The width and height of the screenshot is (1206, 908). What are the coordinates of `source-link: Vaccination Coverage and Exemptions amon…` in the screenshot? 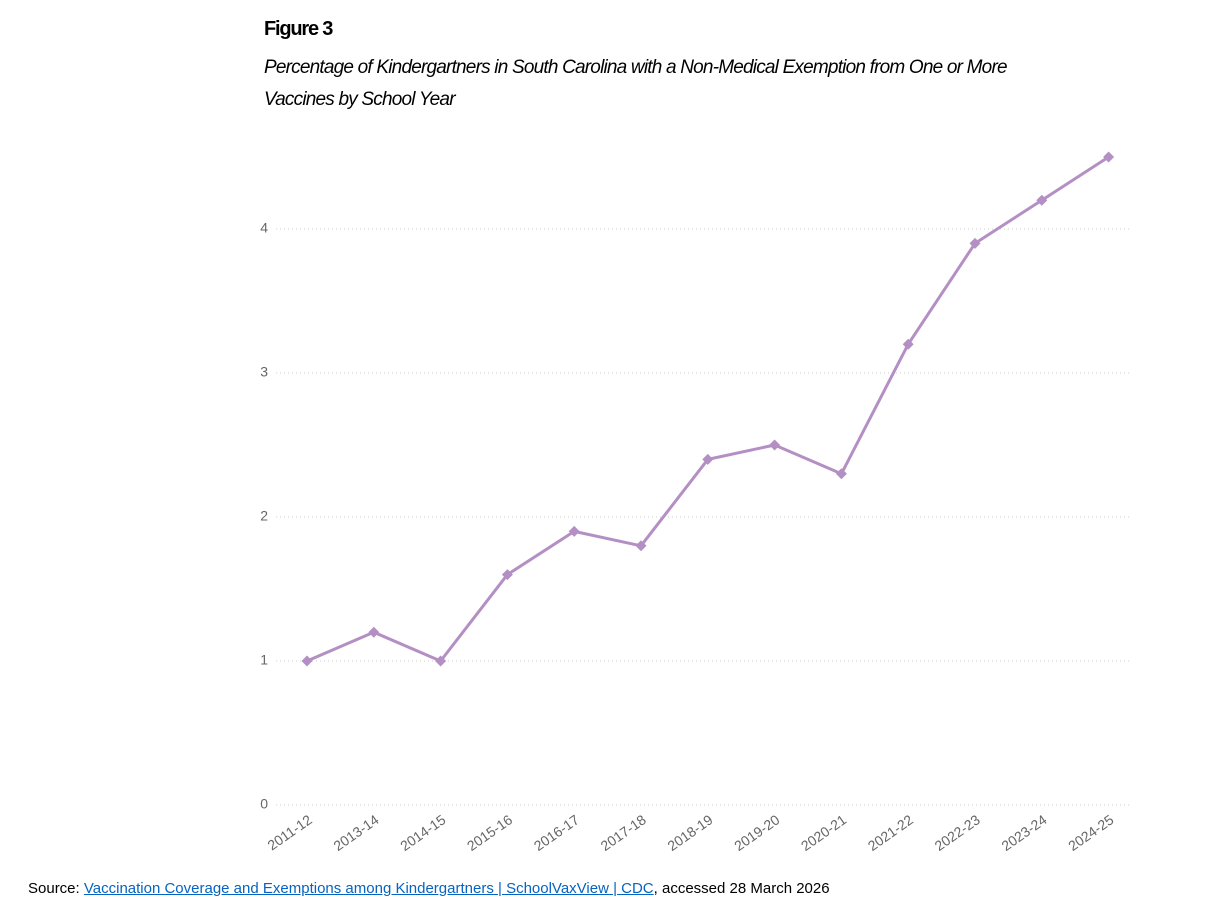 It's located at (368, 888).